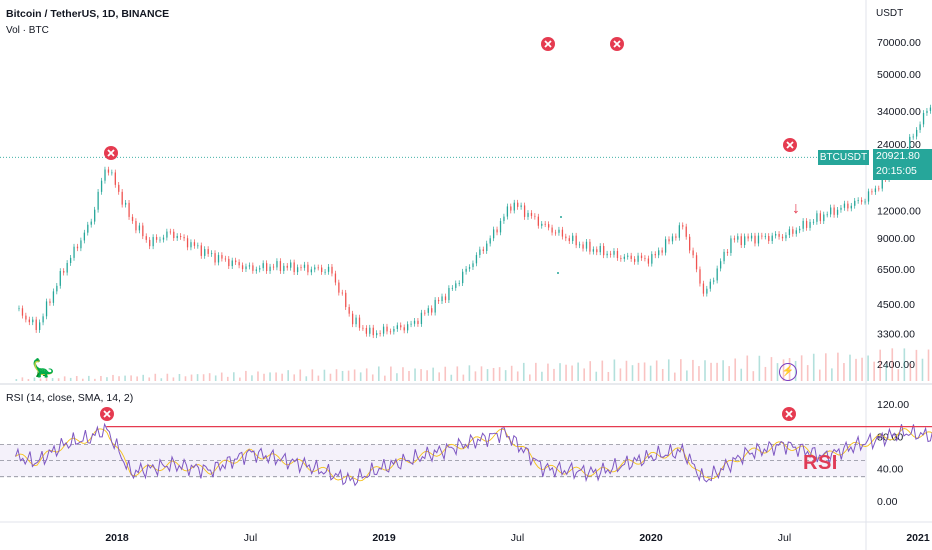 This screenshot has height=550, width=932. What do you see at coordinates (788, 372) in the screenshot?
I see `lightning-icon: ⚡` at bounding box center [788, 372].